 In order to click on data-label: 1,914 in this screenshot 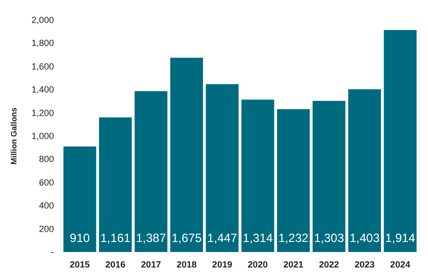, I will do `click(400, 238)`.